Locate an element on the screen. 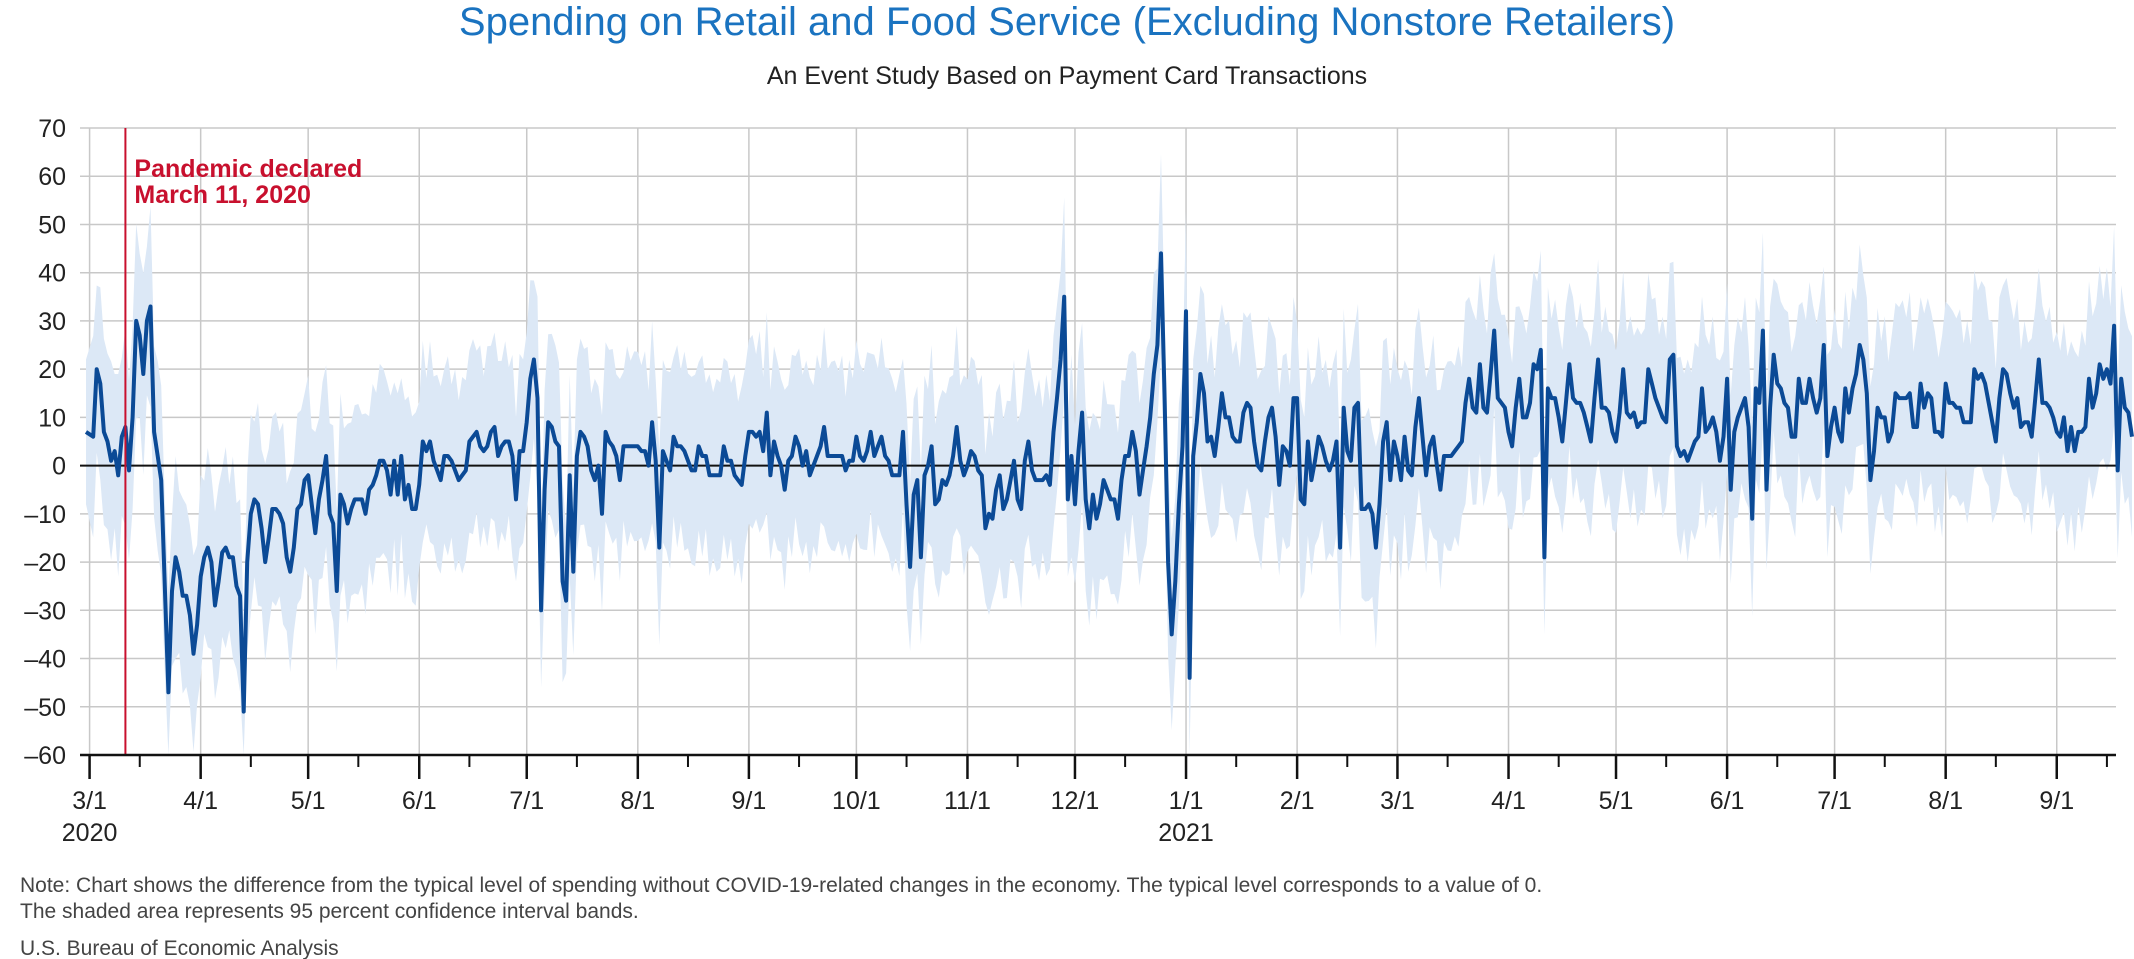  source-label: U.S. Bureau of Economic Analysis is located at coordinates (179, 948).